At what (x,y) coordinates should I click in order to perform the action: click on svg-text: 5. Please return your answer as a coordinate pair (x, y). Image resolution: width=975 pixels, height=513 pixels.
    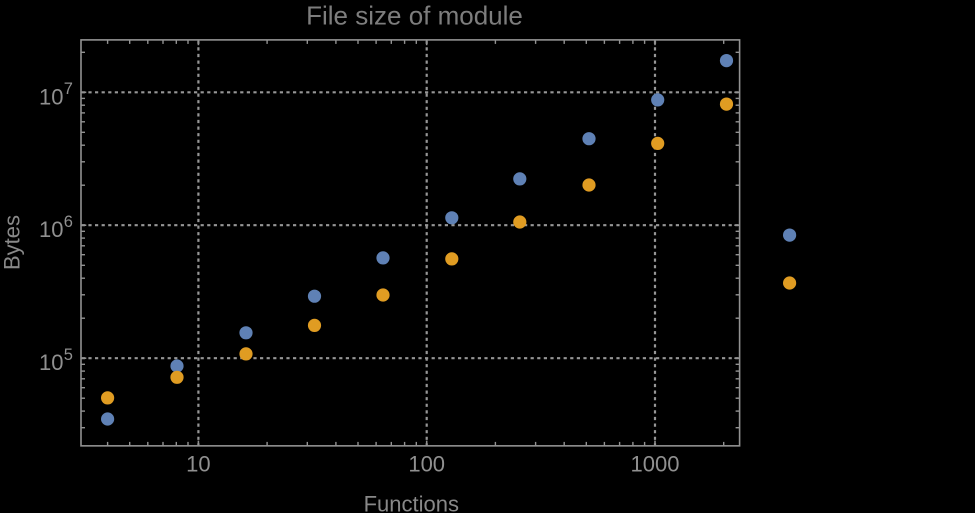
    Looking at the image, I should click on (68, 355).